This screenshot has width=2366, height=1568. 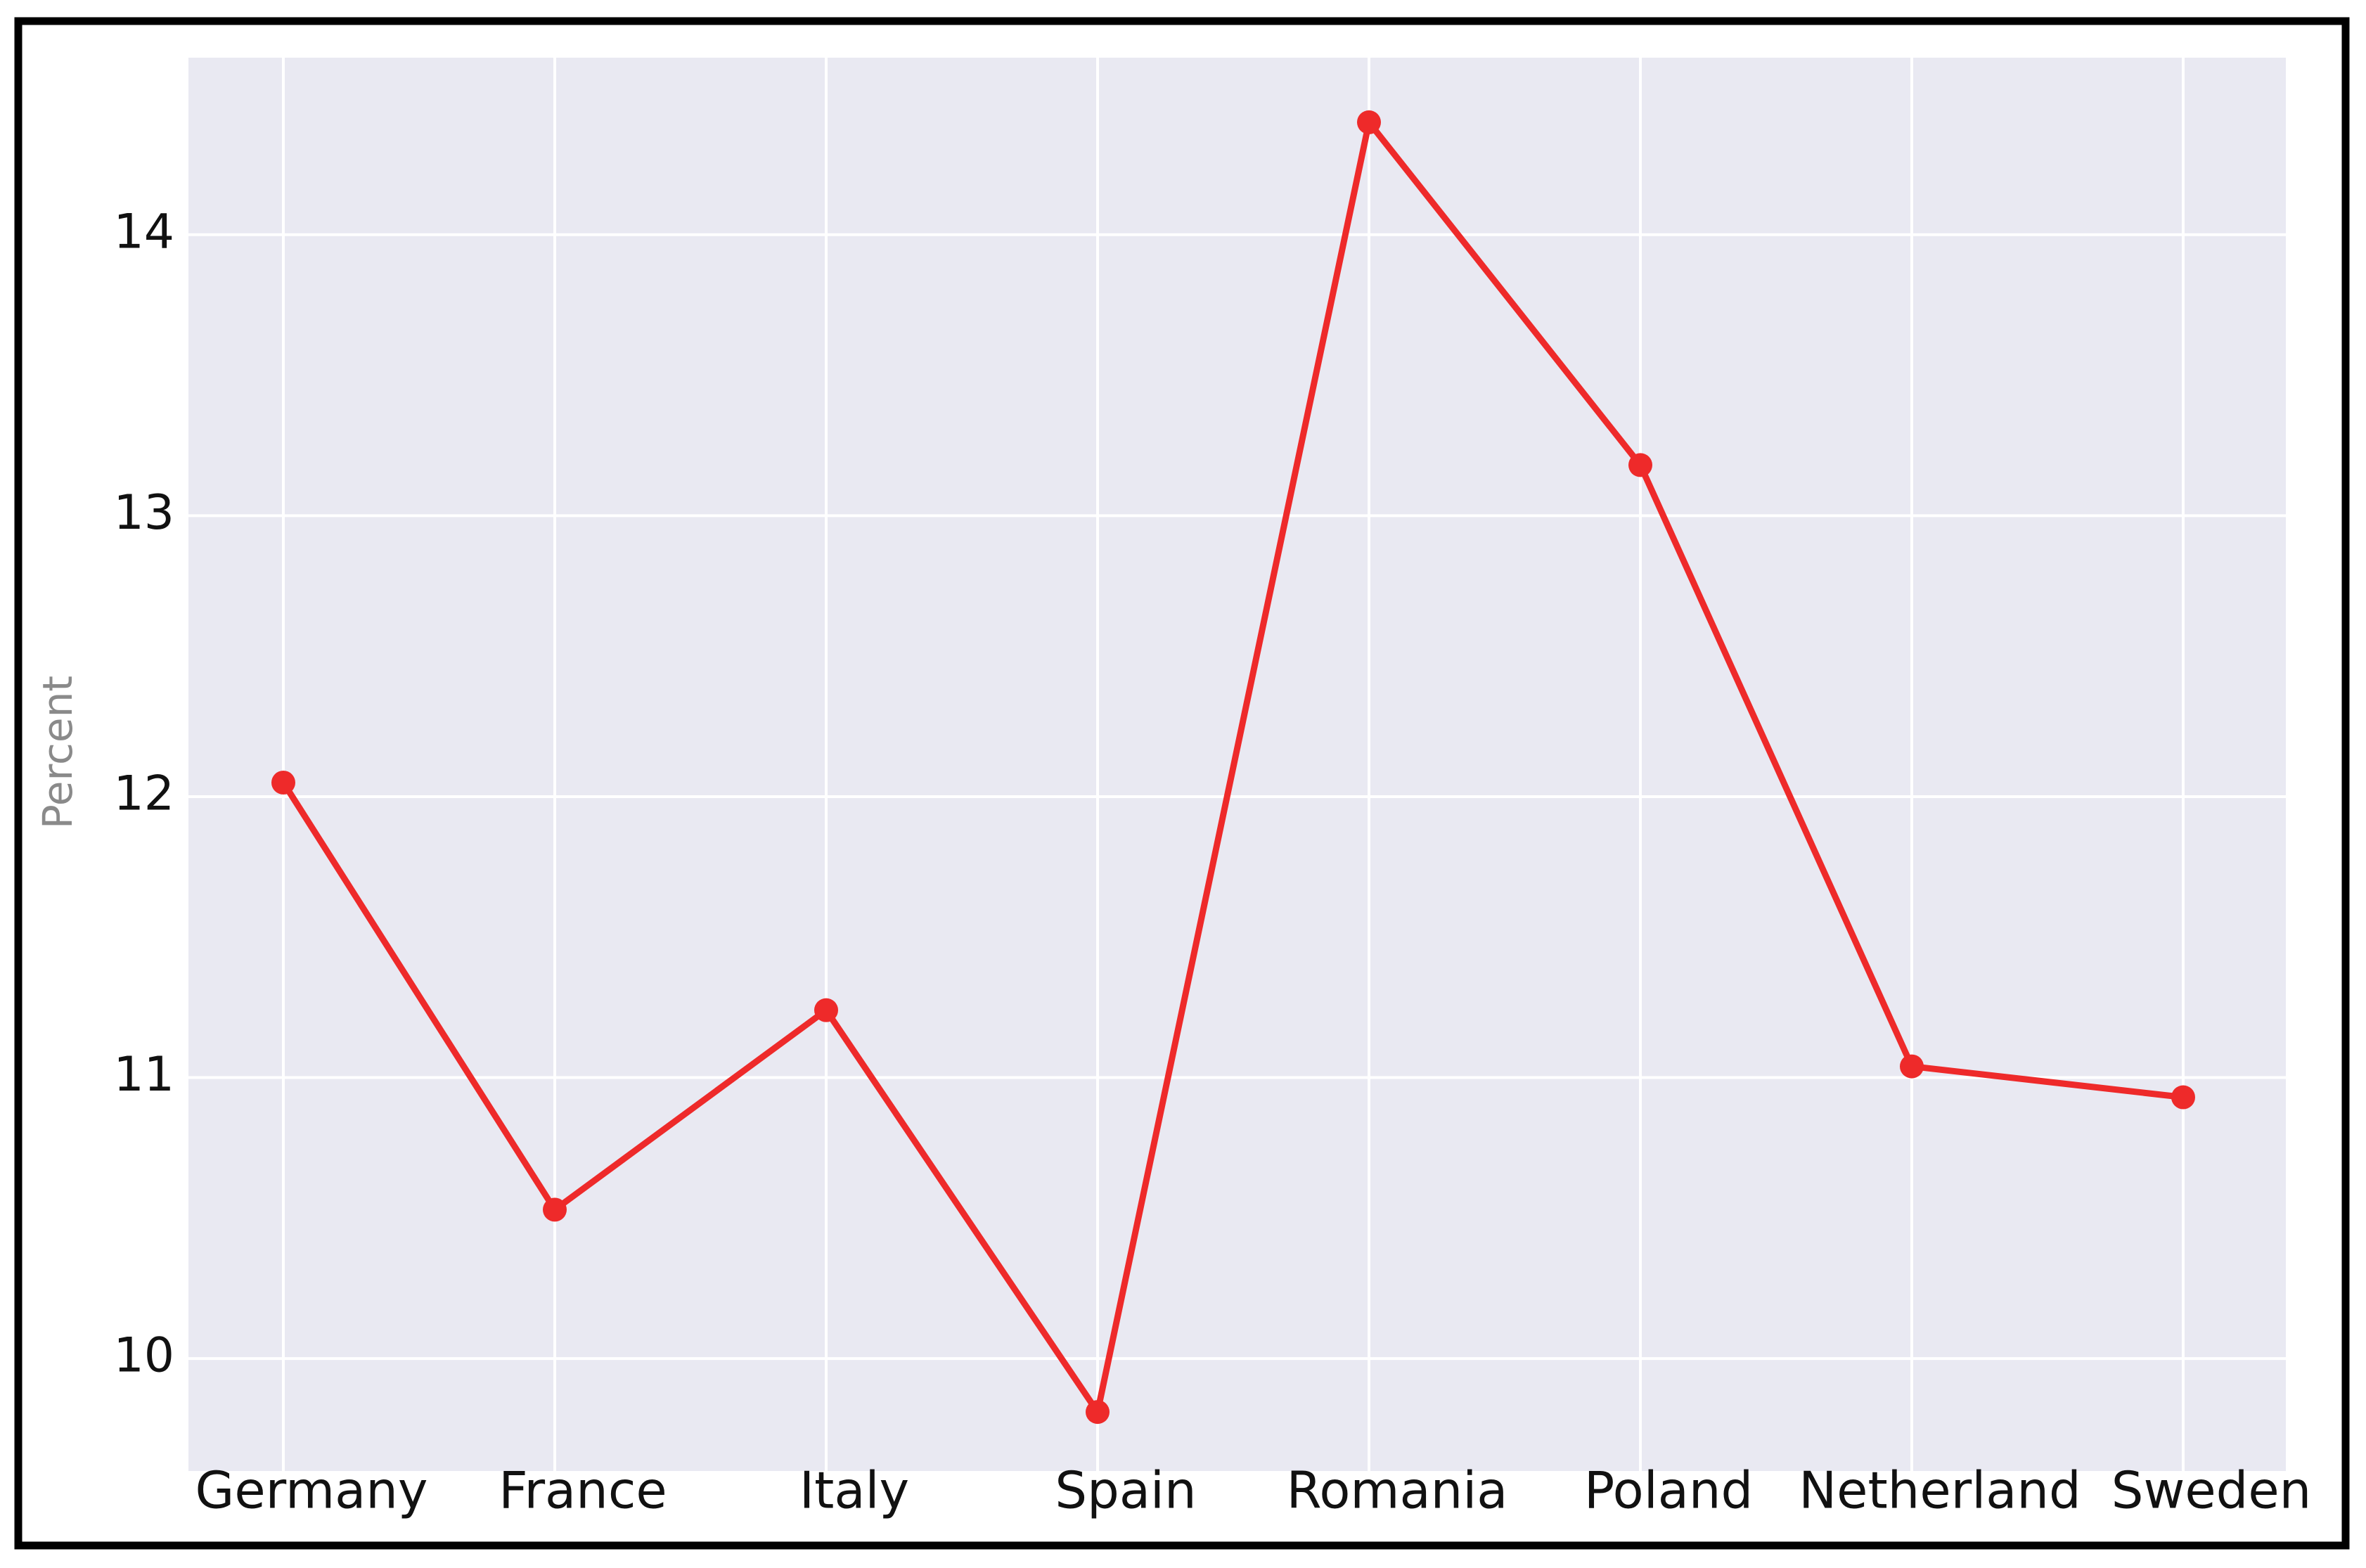 I want to click on y-axis-label: Percent, so click(x=58, y=753).